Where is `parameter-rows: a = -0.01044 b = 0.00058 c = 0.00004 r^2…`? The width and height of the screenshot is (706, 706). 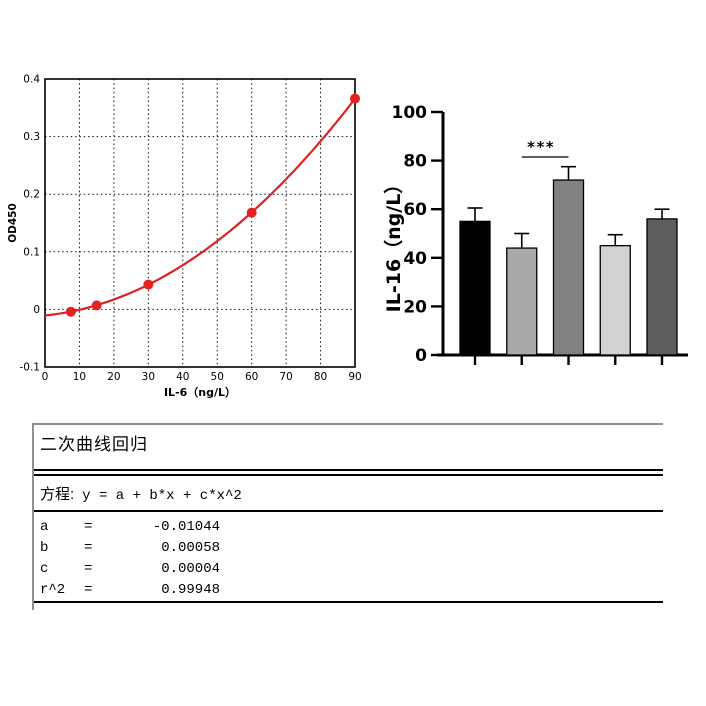
parameter-rows: a = -0.01044 b = 0.00058 c = 0.00004 r^2… is located at coordinates (348, 559).